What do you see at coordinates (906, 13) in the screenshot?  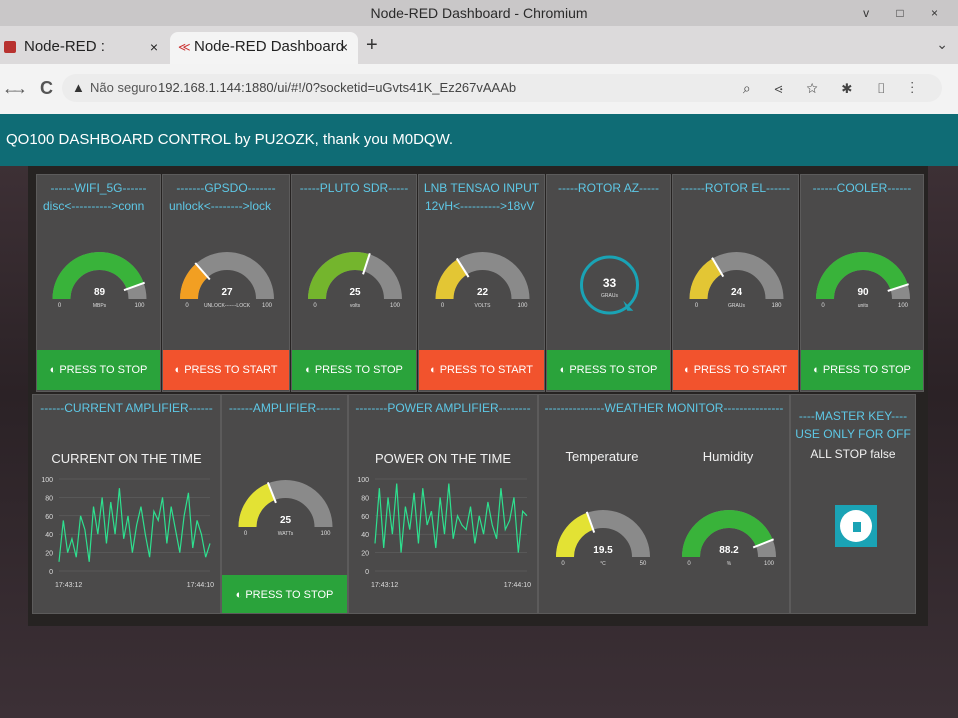 I see `window-controls: v □ ×` at bounding box center [906, 13].